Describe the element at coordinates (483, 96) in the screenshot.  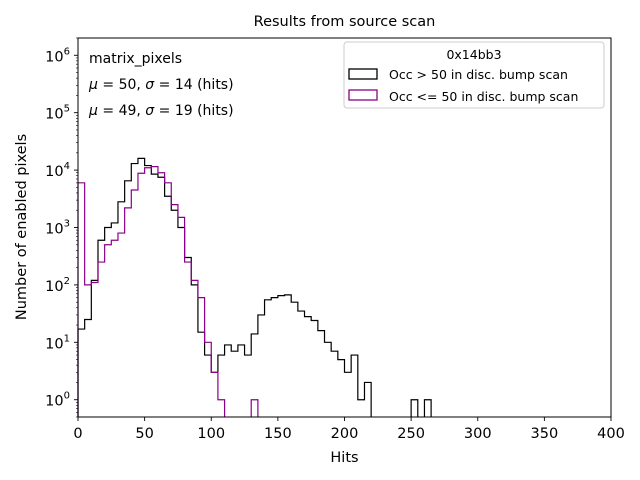
I see `legend-label-series-2: Occ <= 50 in disc. bump scan` at that location.